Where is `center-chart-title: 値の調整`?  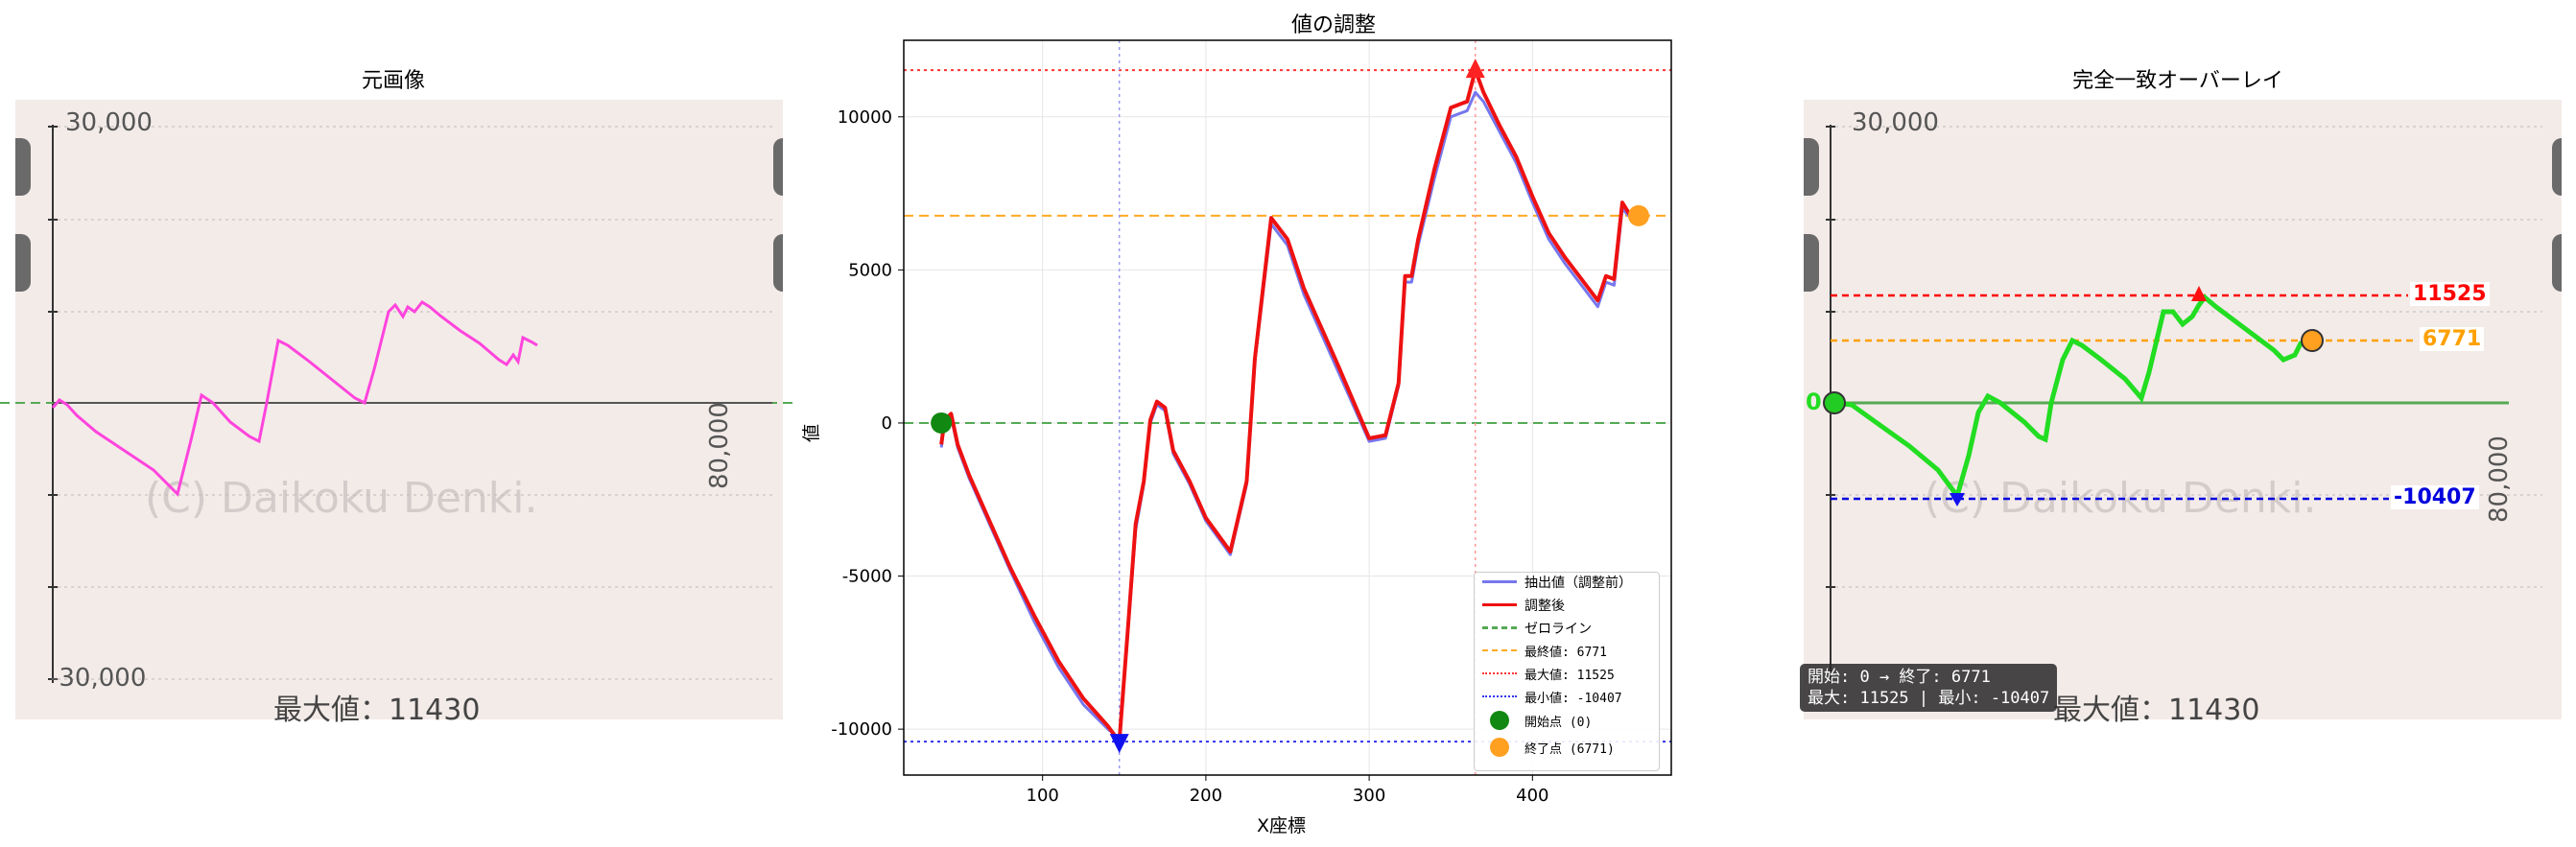
center-chart-title: 値の調整 is located at coordinates (1333, 25).